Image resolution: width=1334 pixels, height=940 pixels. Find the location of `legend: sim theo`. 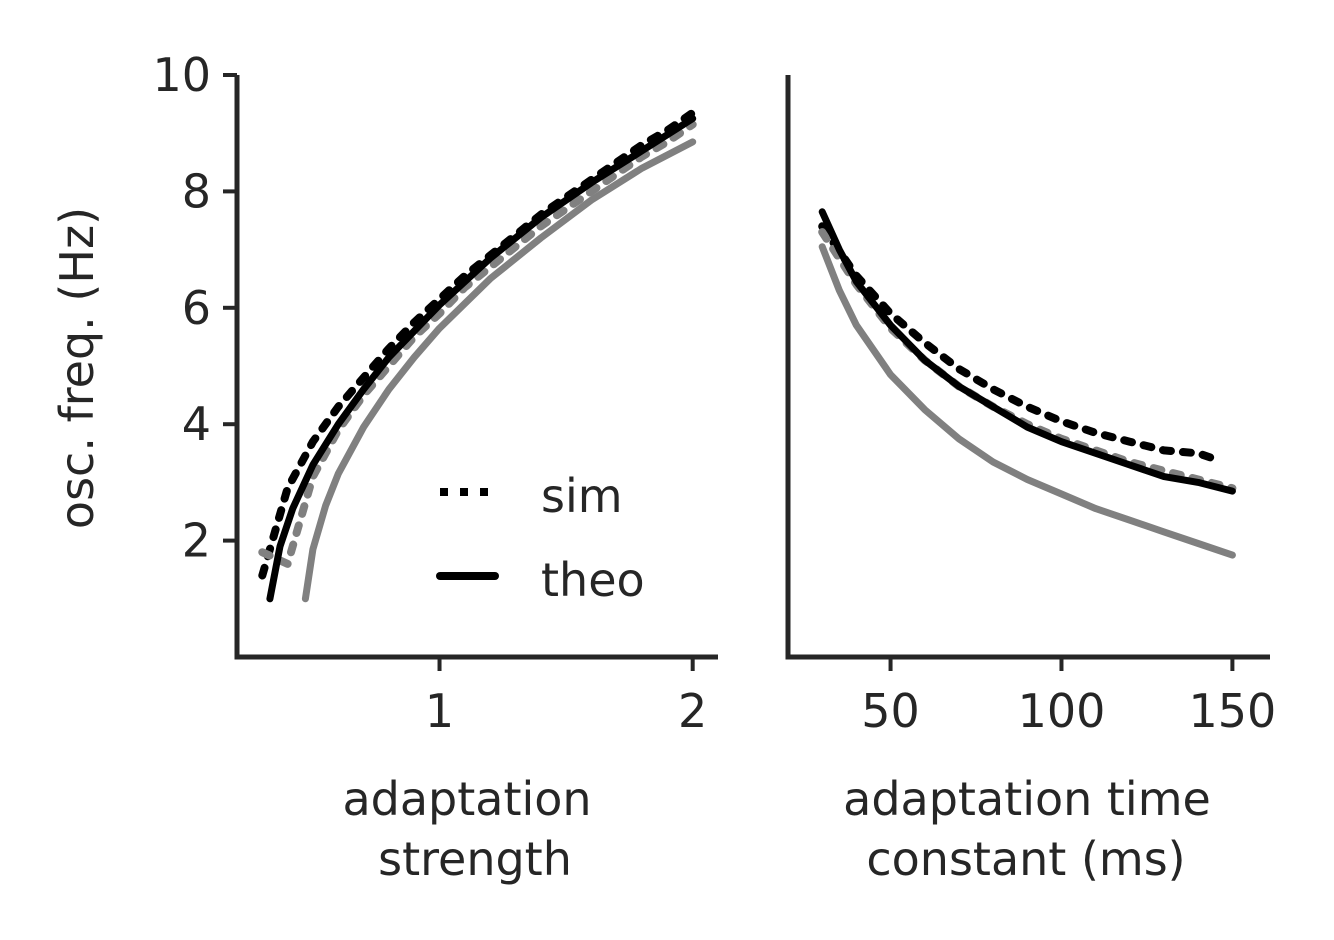

legend: sim theo is located at coordinates (540, 538).